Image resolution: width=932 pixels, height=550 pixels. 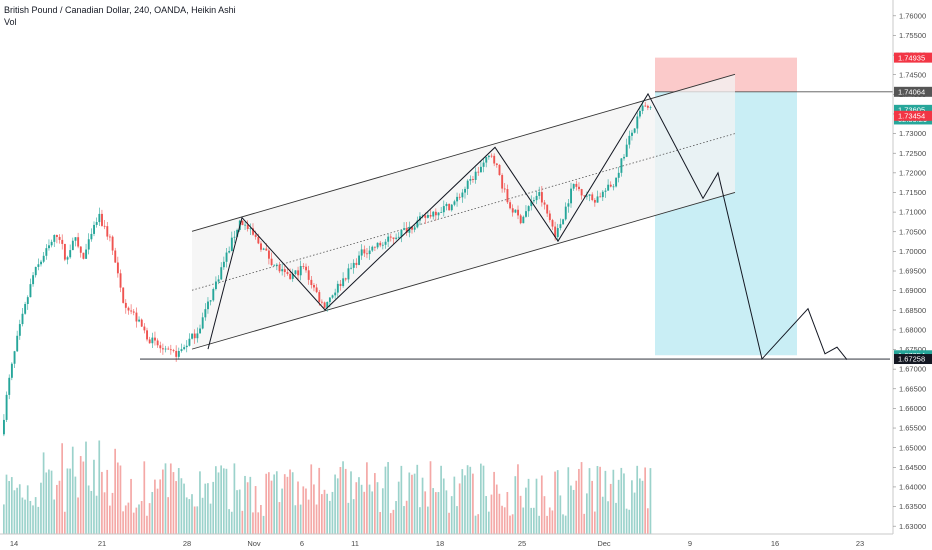 What do you see at coordinates (327, 487) in the screenshot?
I see `volume-bars` at bounding box center [327, 487].